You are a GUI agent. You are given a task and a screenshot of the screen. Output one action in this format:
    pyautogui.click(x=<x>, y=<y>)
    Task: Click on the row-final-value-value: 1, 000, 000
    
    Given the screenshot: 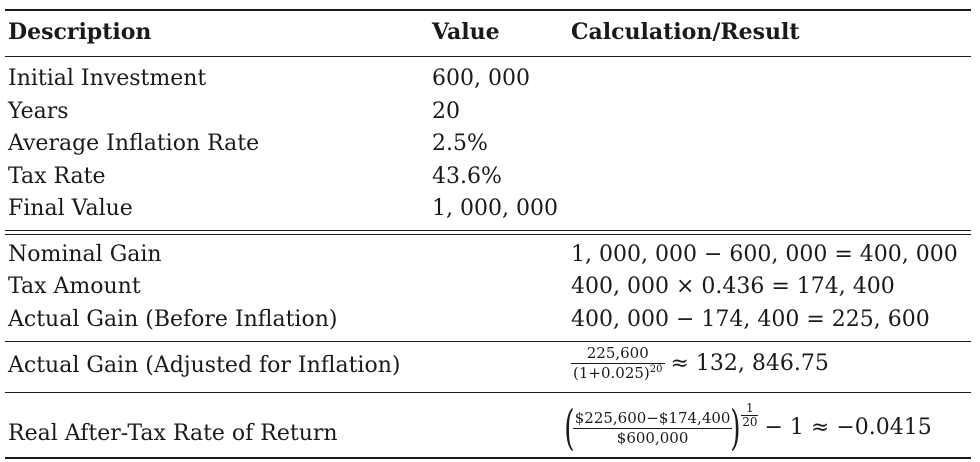 What is the action you would take?
    pyautogui.click(x=495, y=208)
    